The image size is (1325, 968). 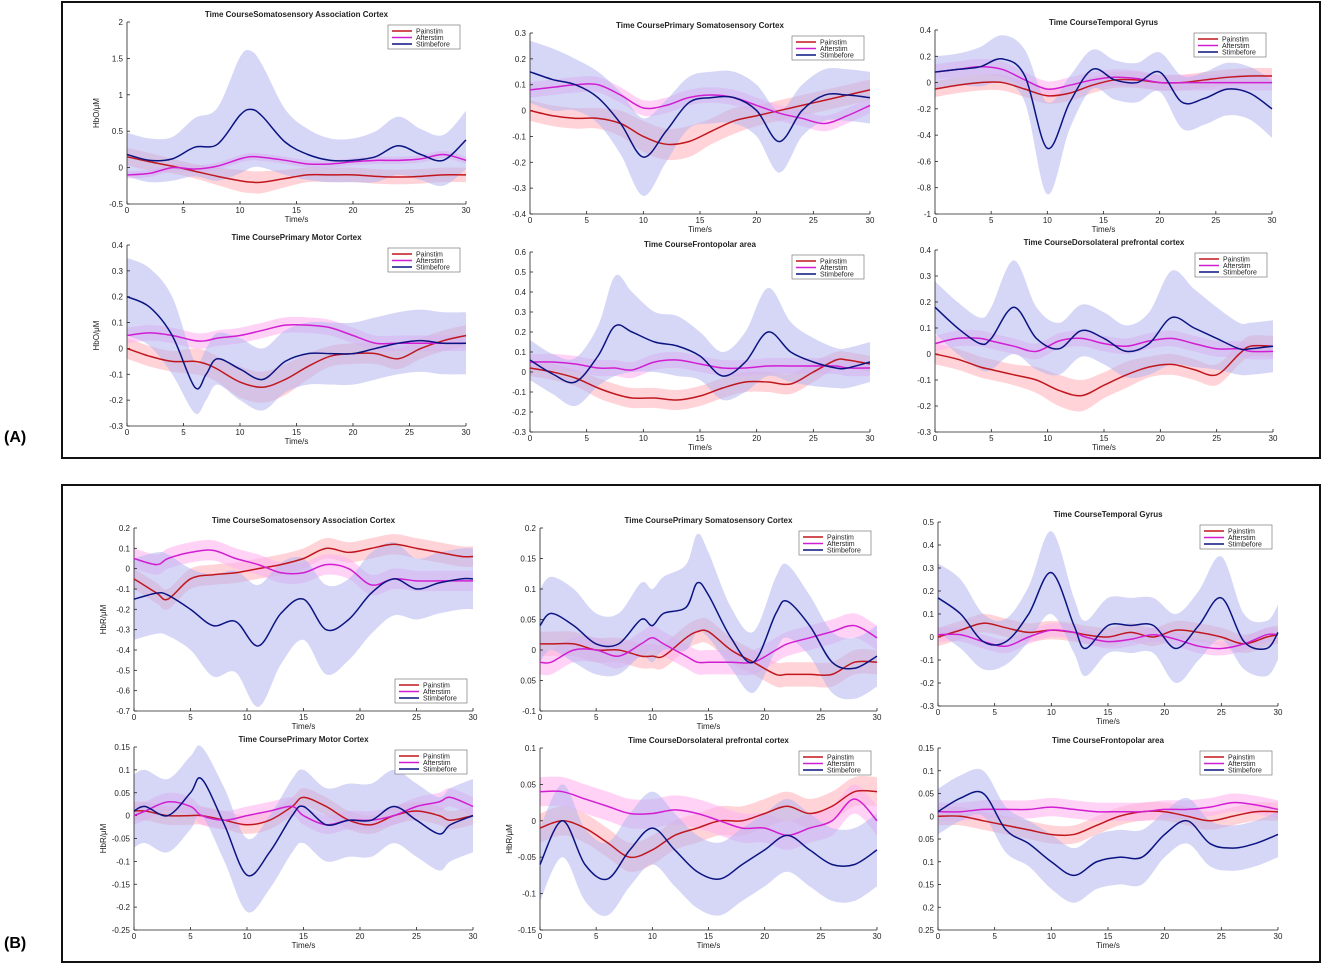 What do you see at coordinates (1231, 265) in the screenshot?
I see `legend-box` at bounding box center [1231, 265].